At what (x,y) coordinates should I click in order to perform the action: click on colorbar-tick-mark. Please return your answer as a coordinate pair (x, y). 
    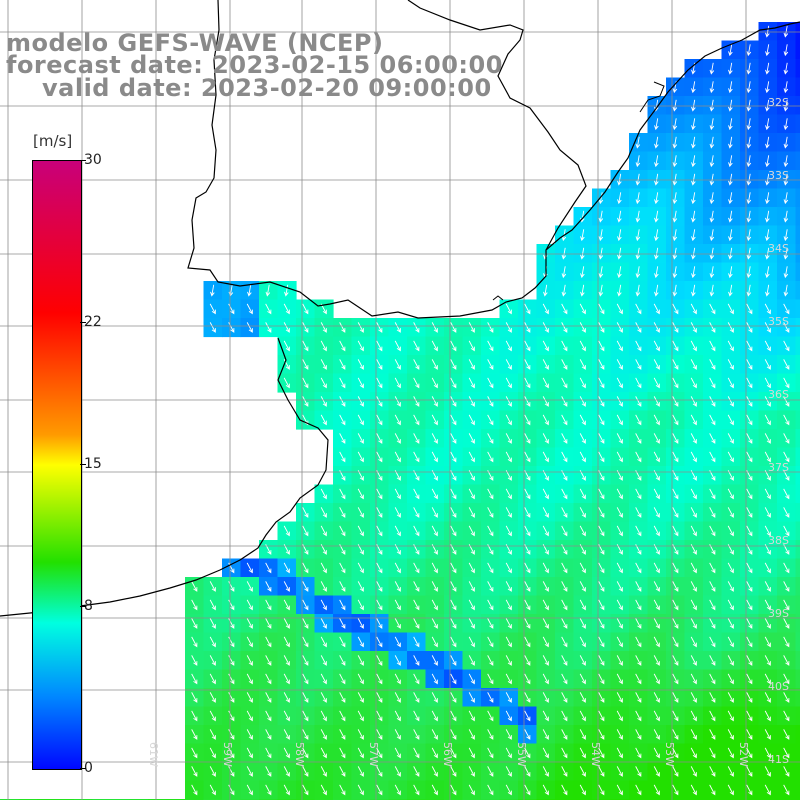
    Looking at the image, I should click on (83, 464).